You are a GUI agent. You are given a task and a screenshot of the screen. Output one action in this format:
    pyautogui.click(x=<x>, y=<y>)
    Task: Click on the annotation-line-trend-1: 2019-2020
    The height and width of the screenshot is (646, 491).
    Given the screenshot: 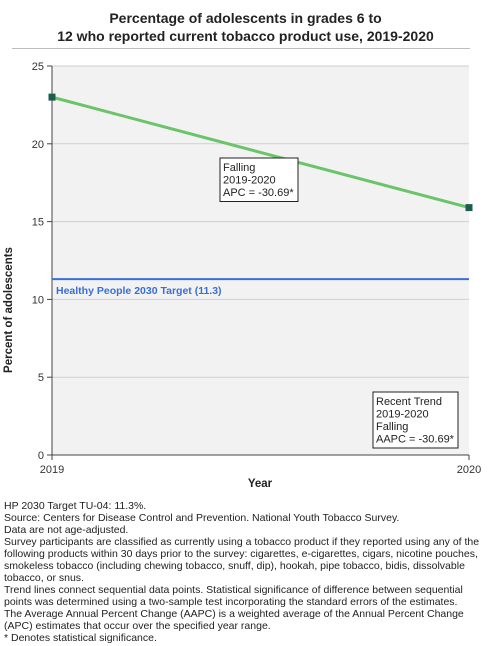 What is the action you would take?
    pyautogui.click(x=402, y=415)
    